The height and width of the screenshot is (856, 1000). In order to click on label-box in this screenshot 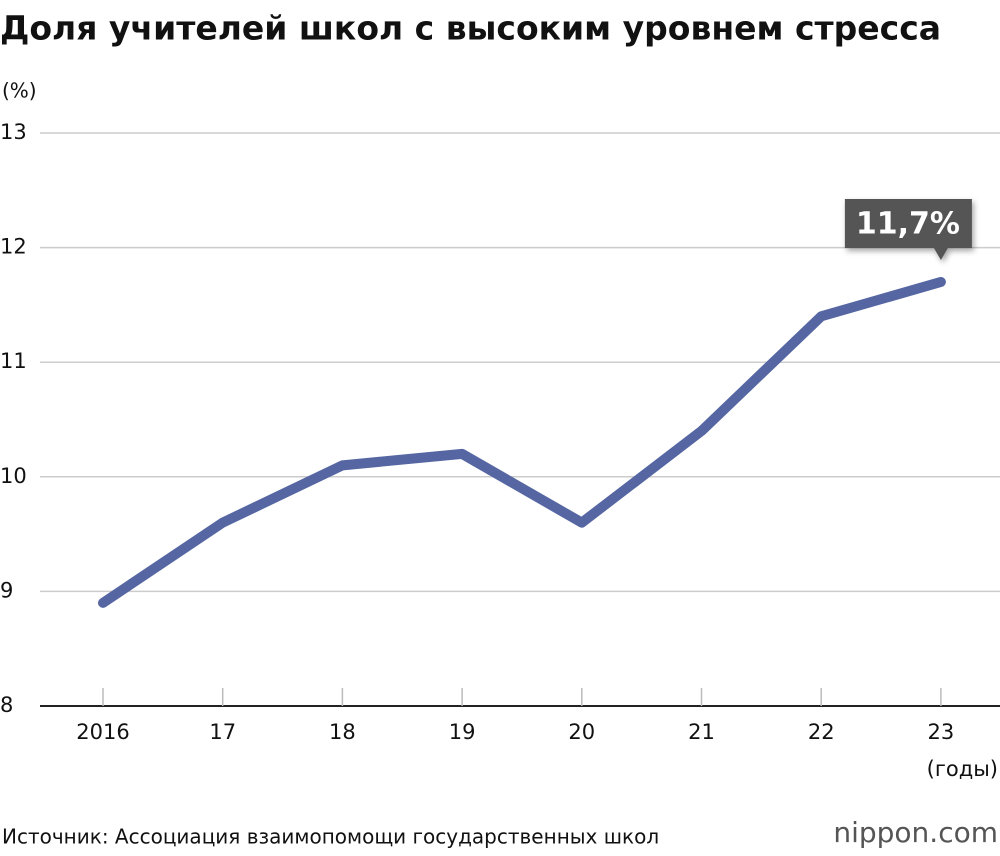, I will do `click(908, 229)`.